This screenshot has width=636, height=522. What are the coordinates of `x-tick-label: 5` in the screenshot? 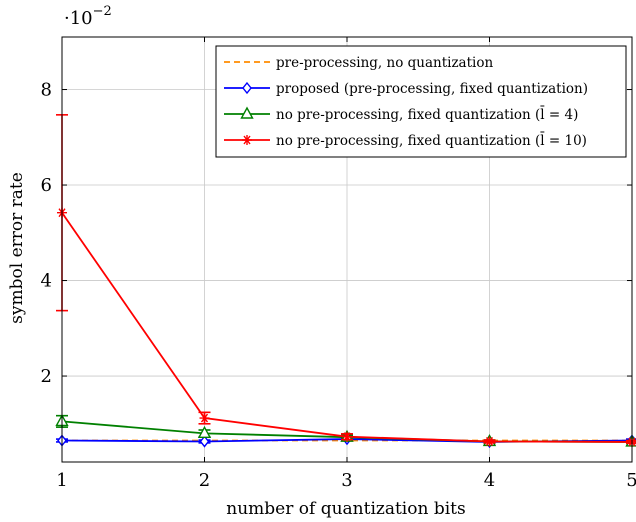 It's located at (631, 480).